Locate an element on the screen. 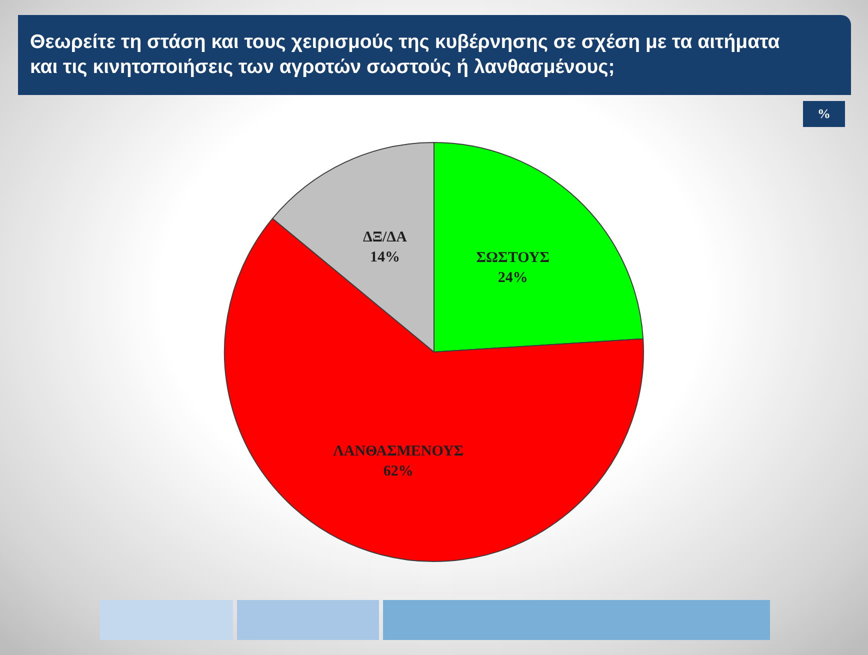 This screenshot has height=655, width=868. chart-title: Θεωρείτε τη στάση και τους χειρισμούς της κυβέρνησης σε σχέση με τα αιτήματα και τις κινητοποιήσεις των αγροτών σωστούς ή λανθασμένους; is located at coordinates (434, 55).